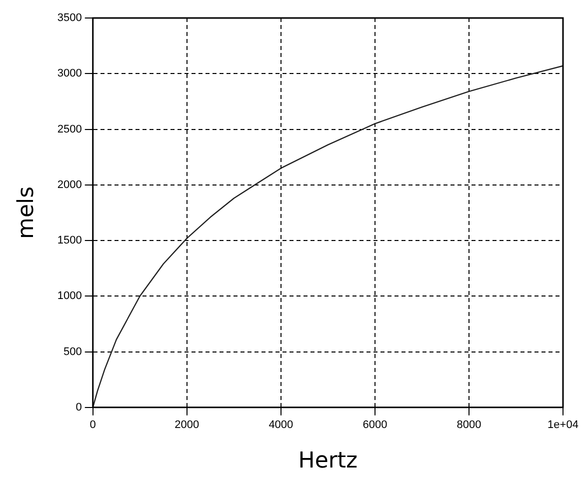 This screenshot has height=489, width=585. I want to click on x-tick-label: 0, so click(93, 425).